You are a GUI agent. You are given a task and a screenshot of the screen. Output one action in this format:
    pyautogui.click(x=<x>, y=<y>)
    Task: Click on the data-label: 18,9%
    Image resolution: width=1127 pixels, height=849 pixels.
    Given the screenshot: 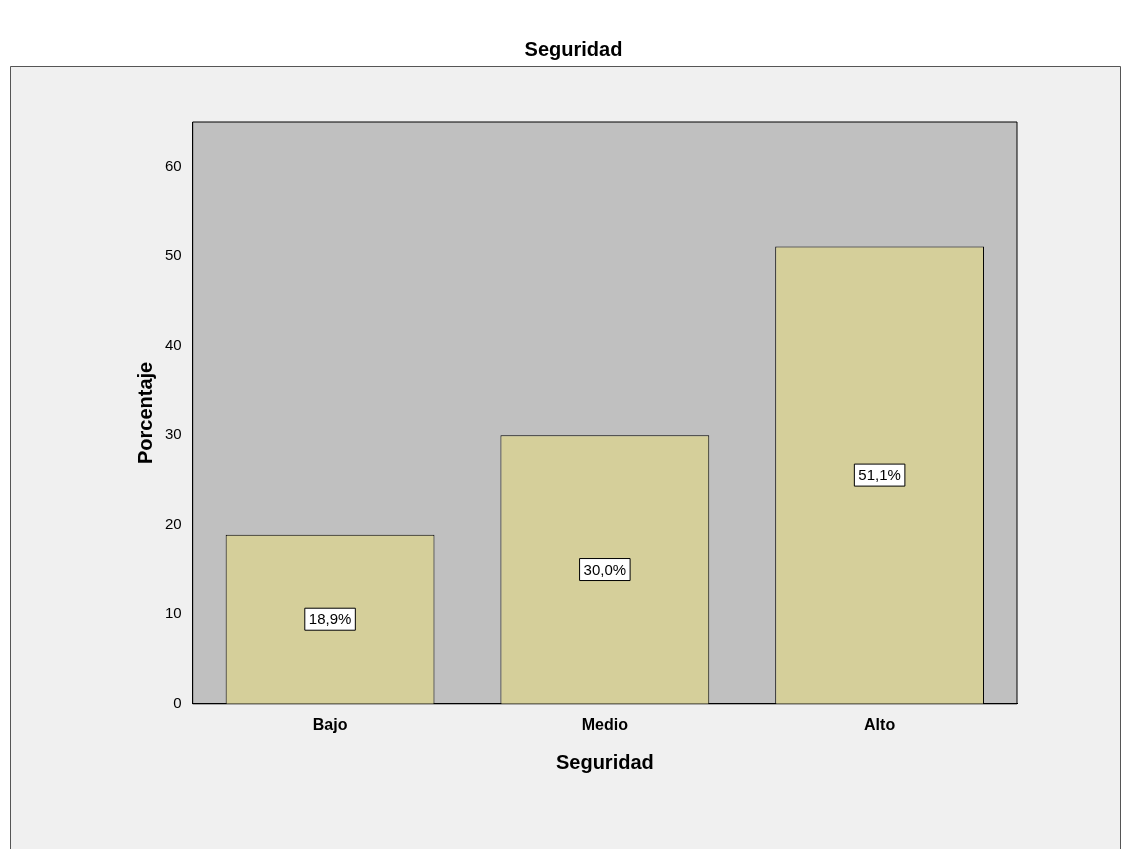 What is the action you would take?
    pyautogui.click(x=330, y=619)
    